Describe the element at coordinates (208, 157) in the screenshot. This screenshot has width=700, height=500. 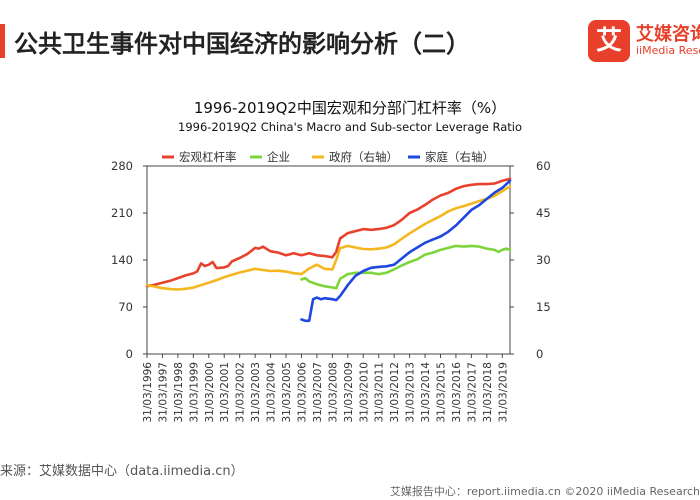
I see `legend-label-0: 宏观杠杆率` at that location.